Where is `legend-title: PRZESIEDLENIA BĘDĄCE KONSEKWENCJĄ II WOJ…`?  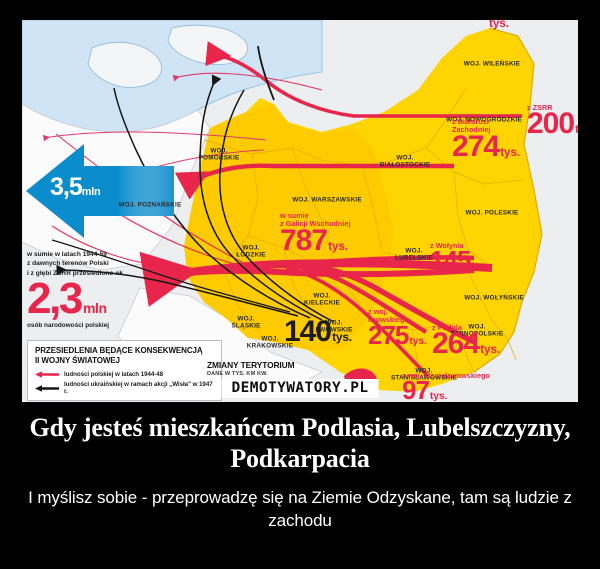
legend-title: PRZESIEDLENIA BĘDĄCE KONSEKWENCJĄ II WOJ… is located at coordinates (119, 355).